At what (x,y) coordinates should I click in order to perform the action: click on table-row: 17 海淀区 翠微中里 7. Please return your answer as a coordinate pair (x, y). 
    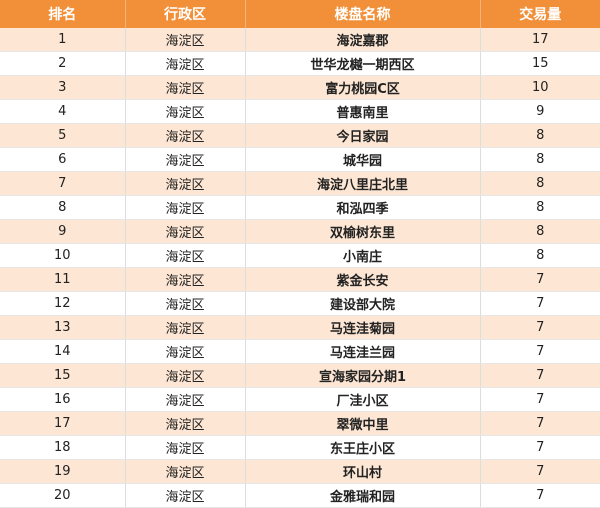
    Looking at the image, I should click on (300, 423).